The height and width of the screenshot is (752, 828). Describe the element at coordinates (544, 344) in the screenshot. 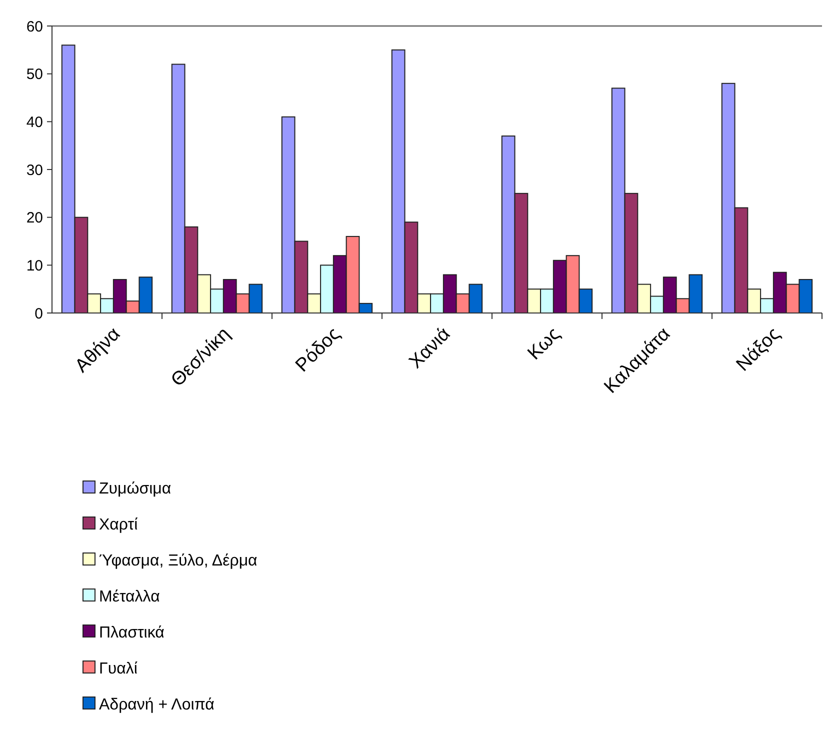

I see `x-tick-label: Κως` at that location.